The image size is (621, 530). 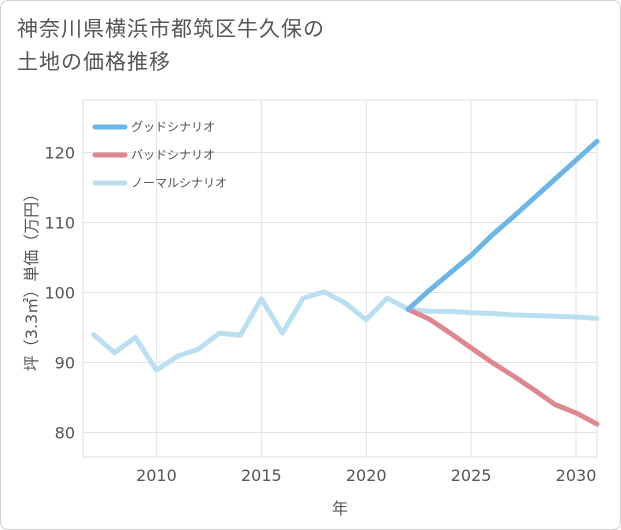 What do you see at coordinates (65, 433) in the screenshot?
I see `y-tick-label-80: 80` at bounding box center [65, 433].